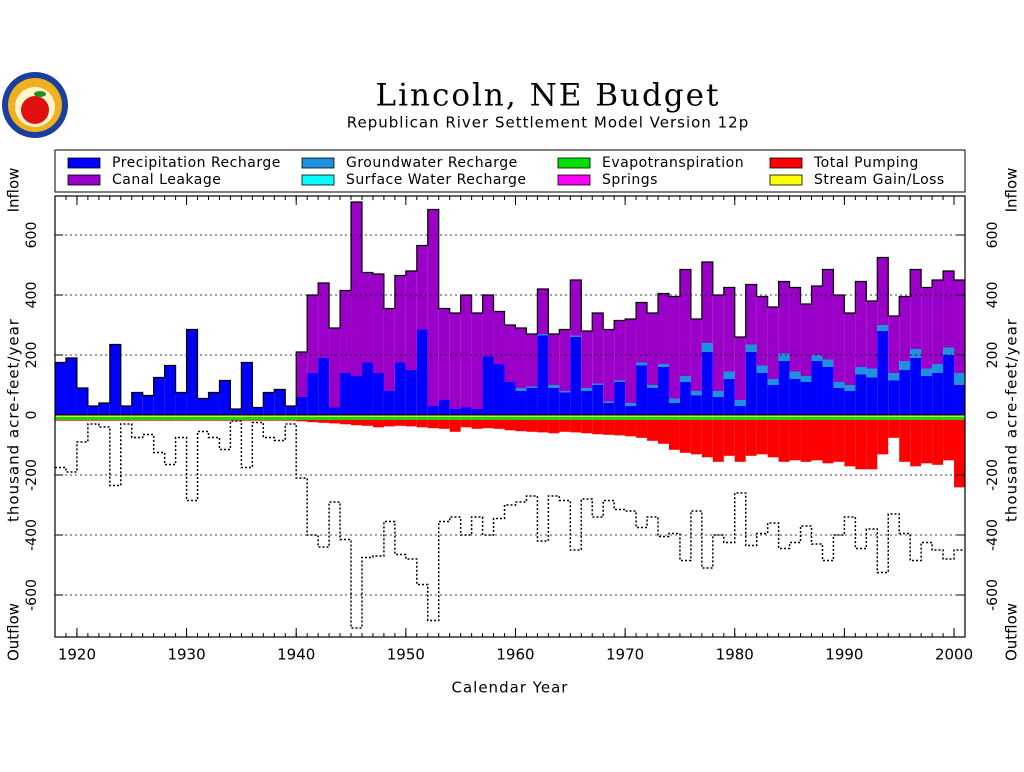 This screenshot has width=1024, height=772. What do you see at coordinates (786, 163) in the screenshot?
I see `legend-swatch` at bounding box center [786, 163].